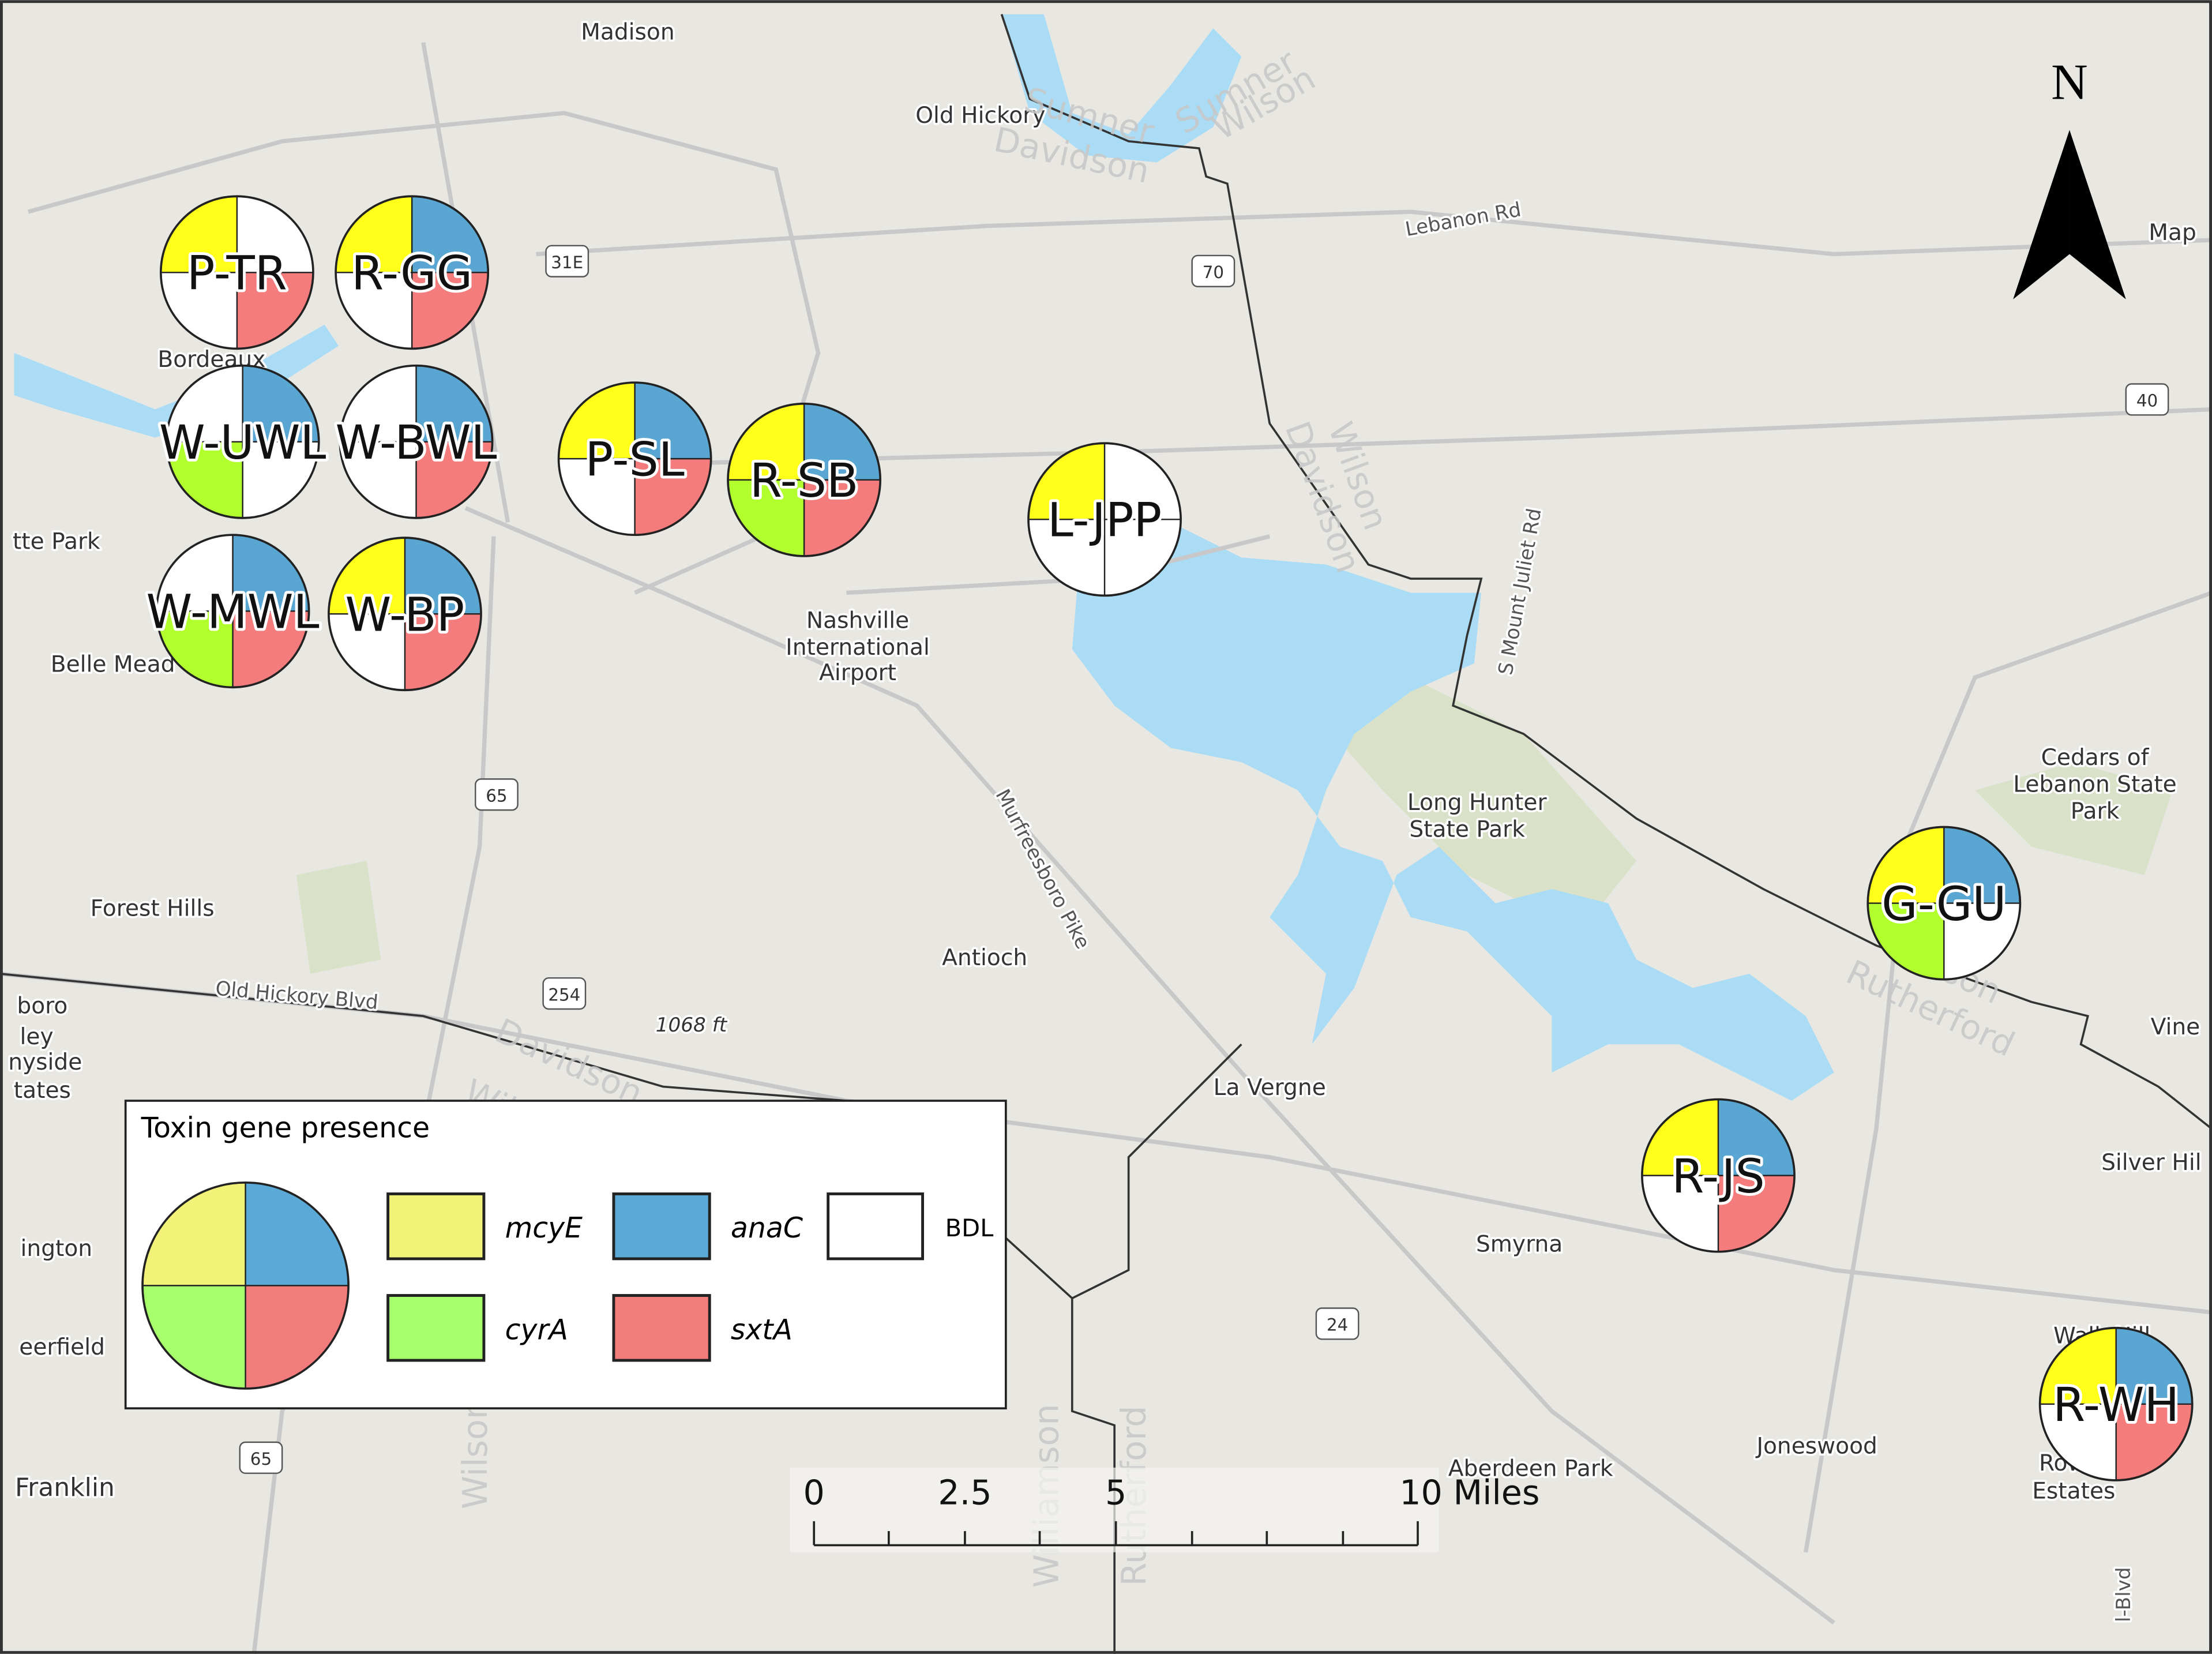  What do you see at coordinates (2073, 1492) in the screenshot?
I see `place-label: Estates` at bounding box center [2073, 1492].